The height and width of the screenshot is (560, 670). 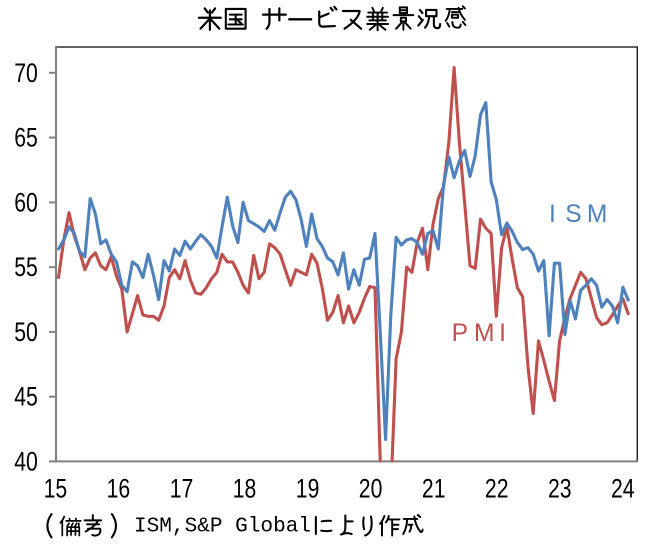 I want to click on svg-text: 23, so click(x=560, y=489).